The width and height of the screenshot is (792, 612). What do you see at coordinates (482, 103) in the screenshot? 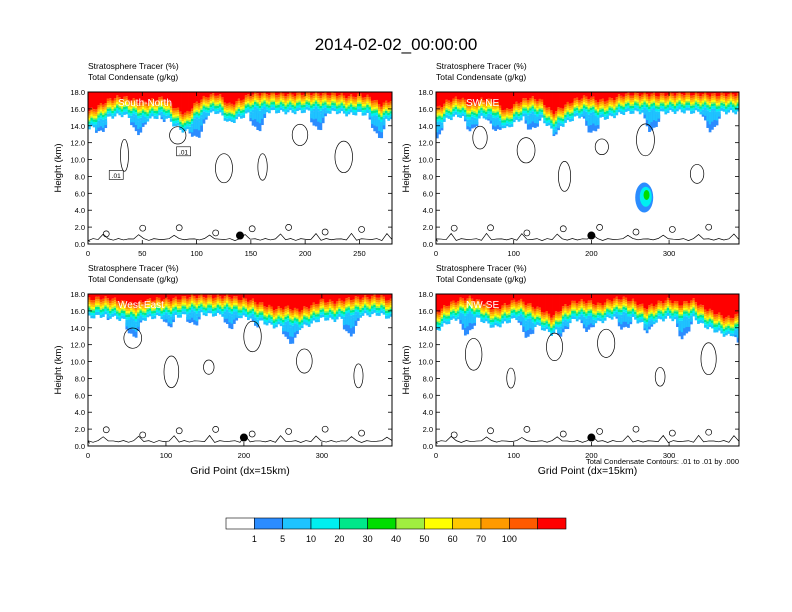
I see `inset-label: SW-NE` at bounding box center [482, 103].